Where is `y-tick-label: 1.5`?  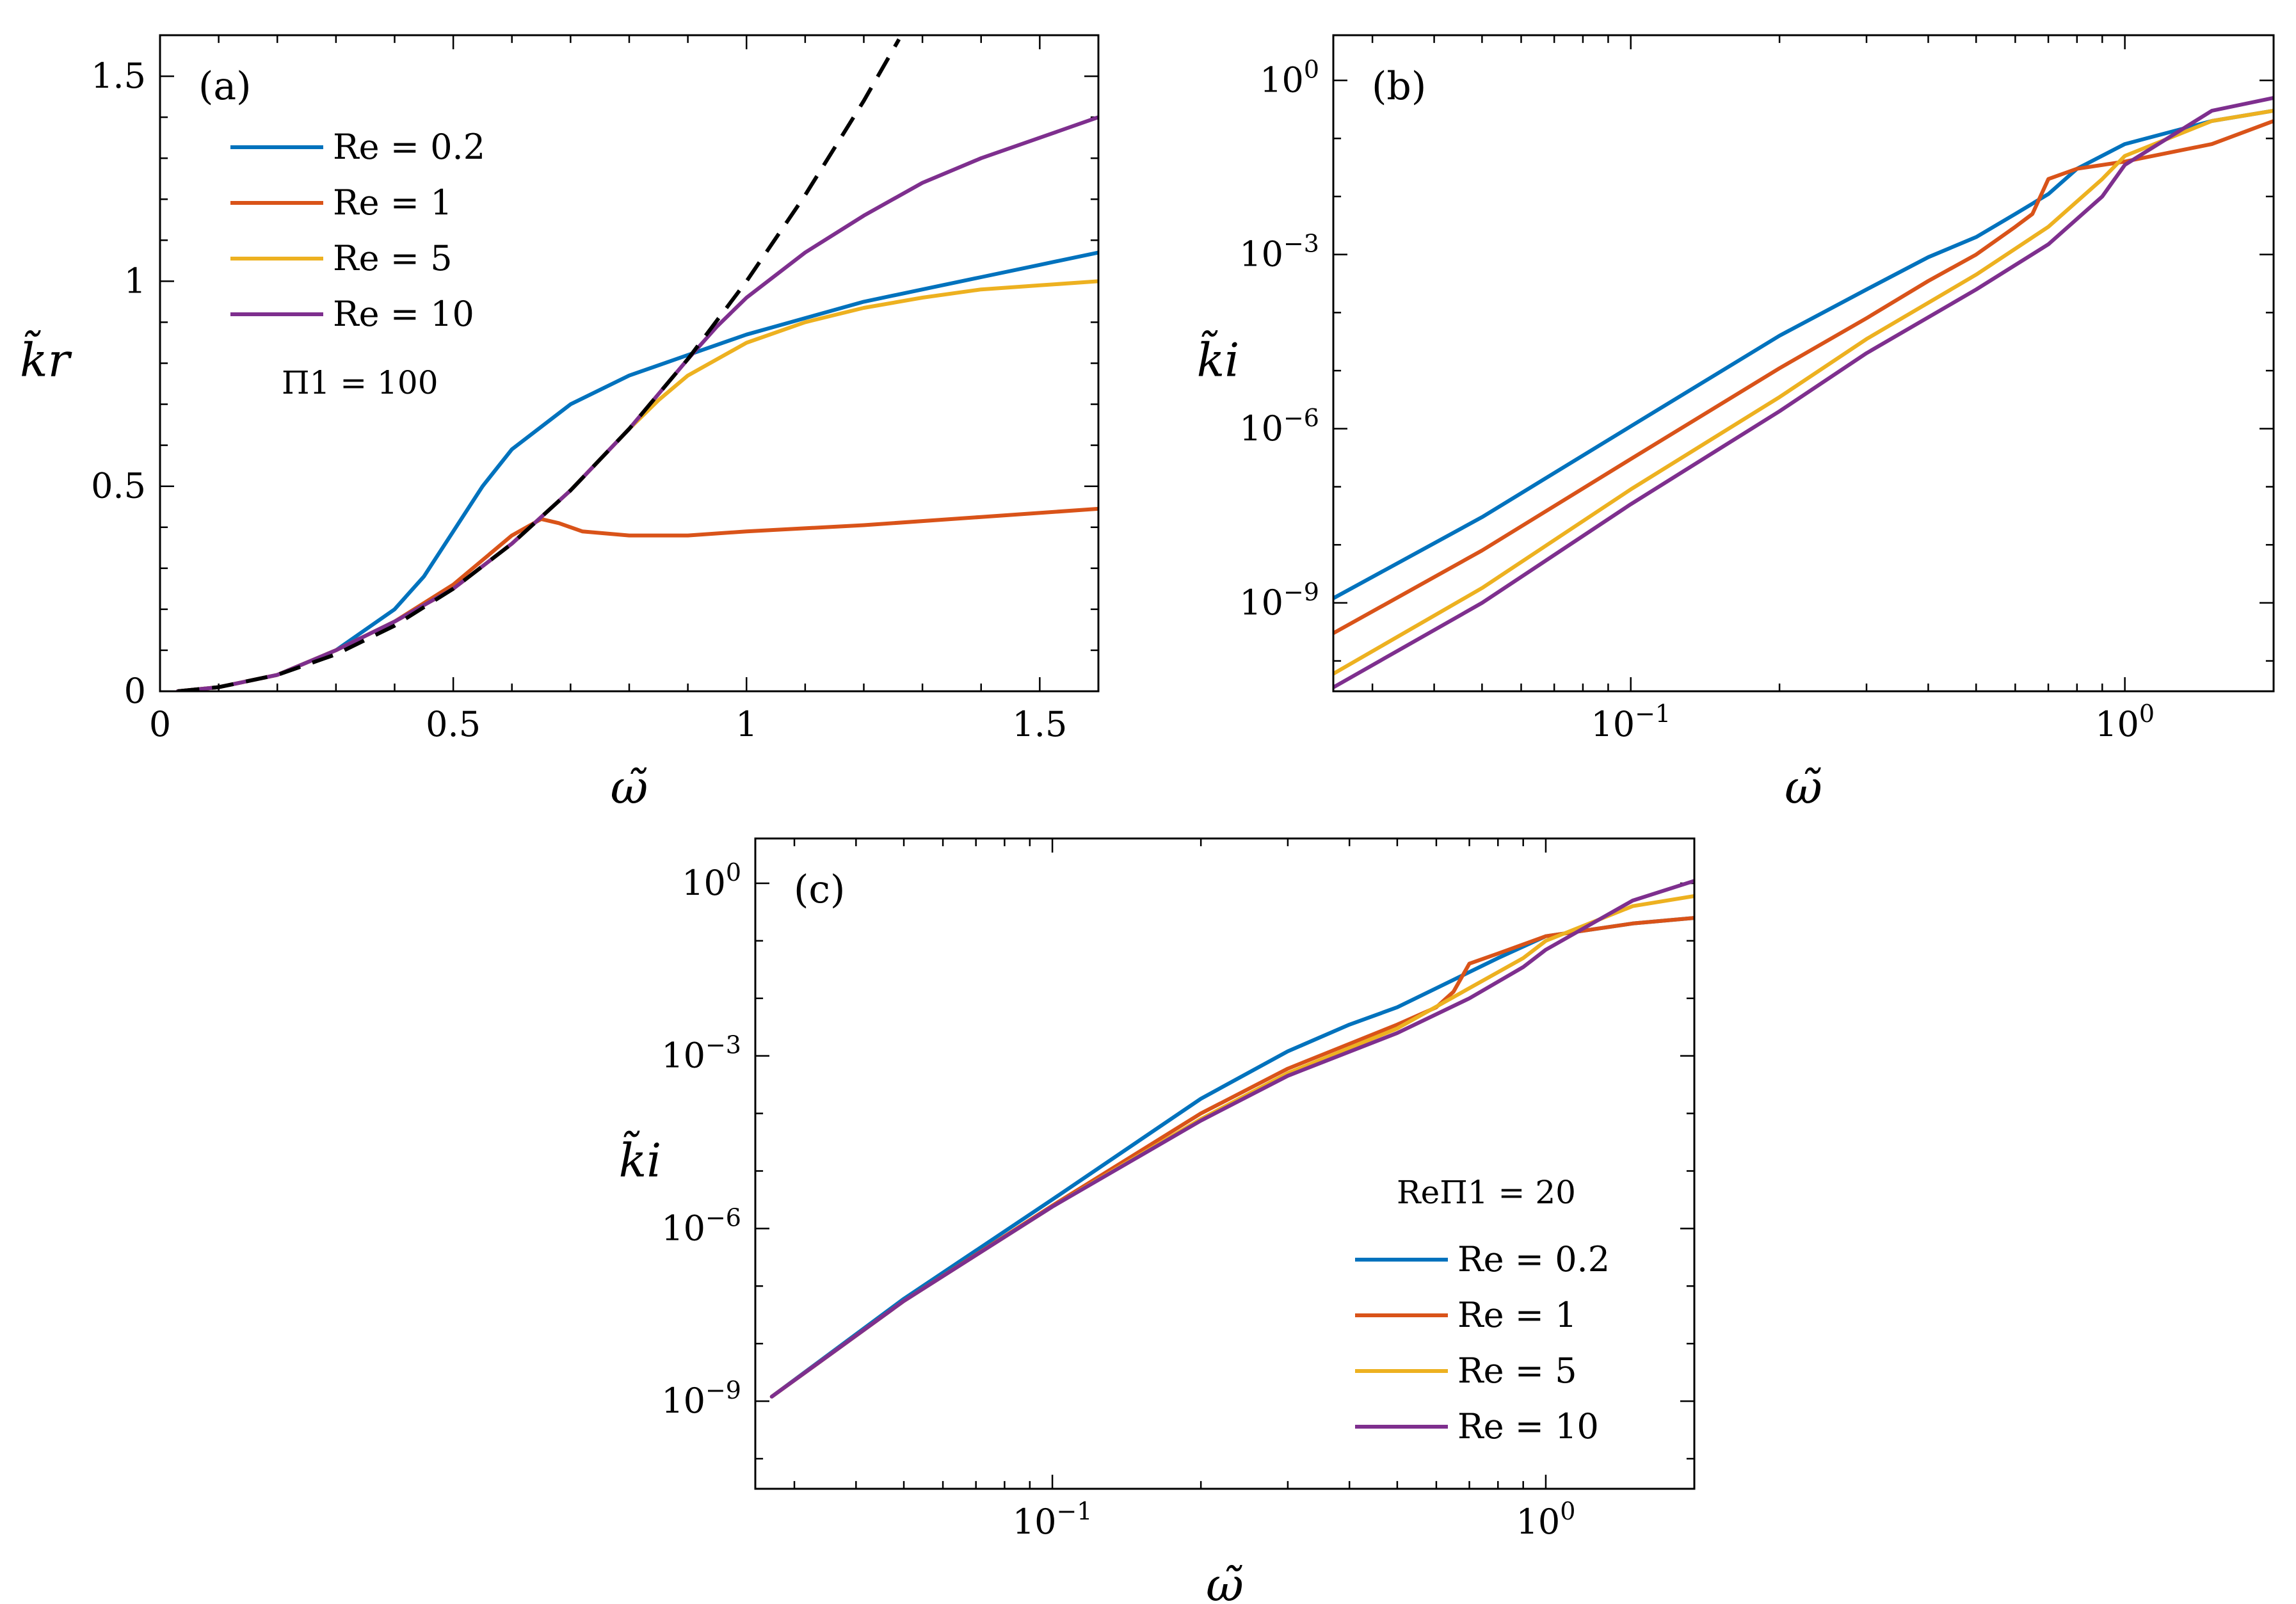 y-tick-label: 1.5 is located at coordinates (118, 76).